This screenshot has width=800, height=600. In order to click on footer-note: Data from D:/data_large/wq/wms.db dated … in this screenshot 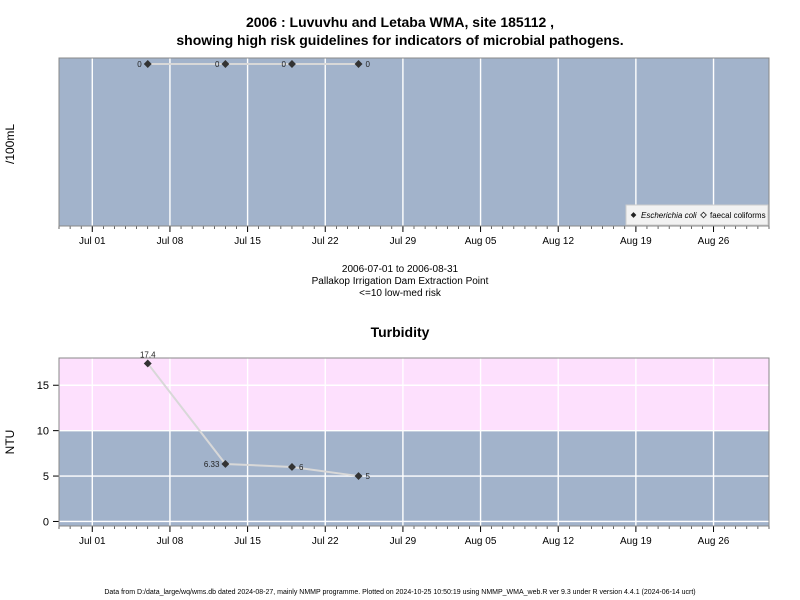, I will do `click(400, 592)`.